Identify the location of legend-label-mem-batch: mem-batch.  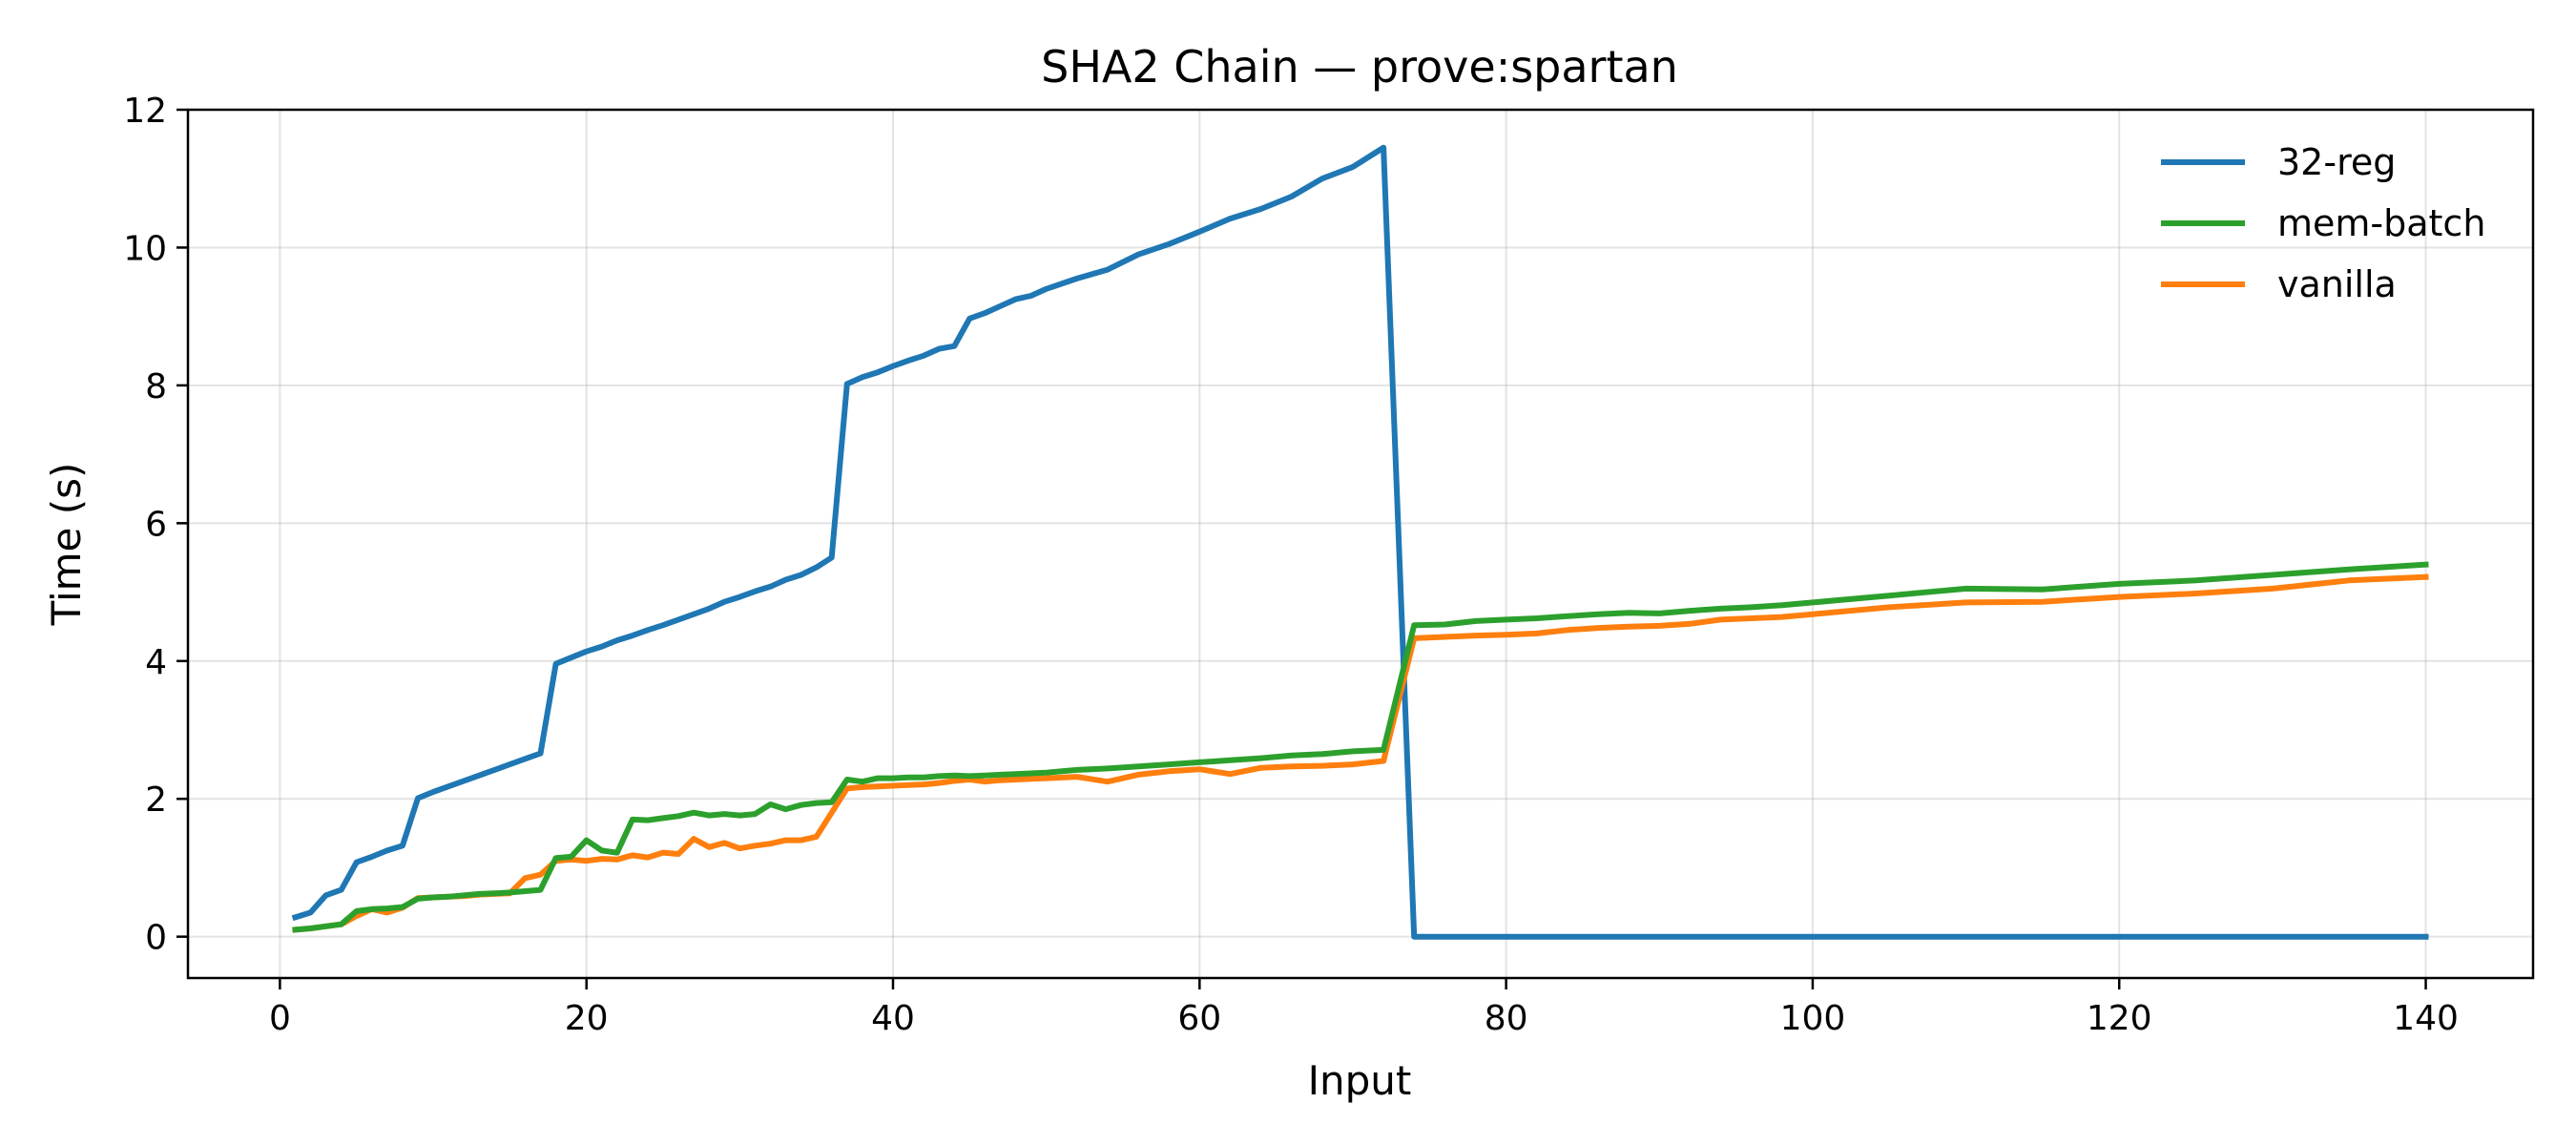
(2381, 223).